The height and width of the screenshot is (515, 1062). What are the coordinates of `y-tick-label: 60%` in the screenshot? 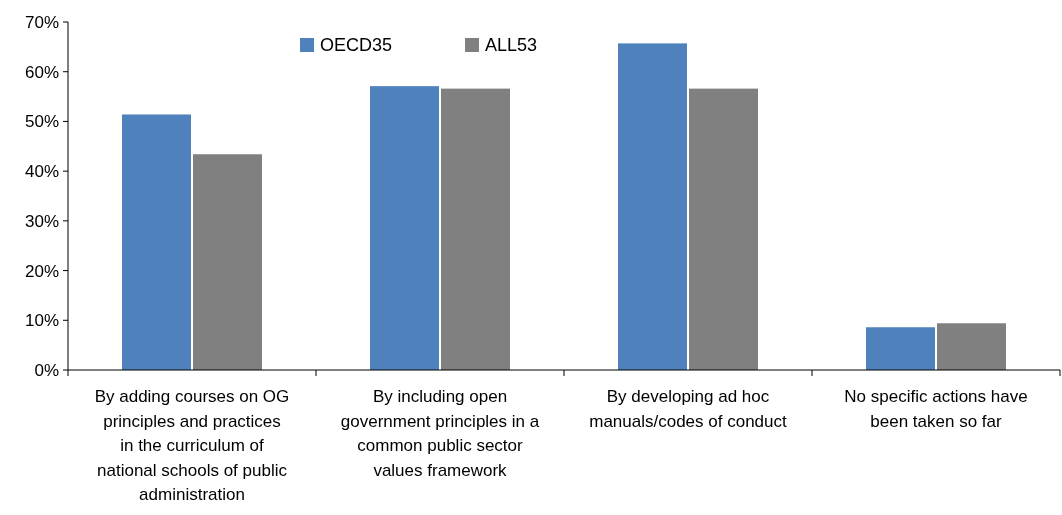 It's located at (41, 72).